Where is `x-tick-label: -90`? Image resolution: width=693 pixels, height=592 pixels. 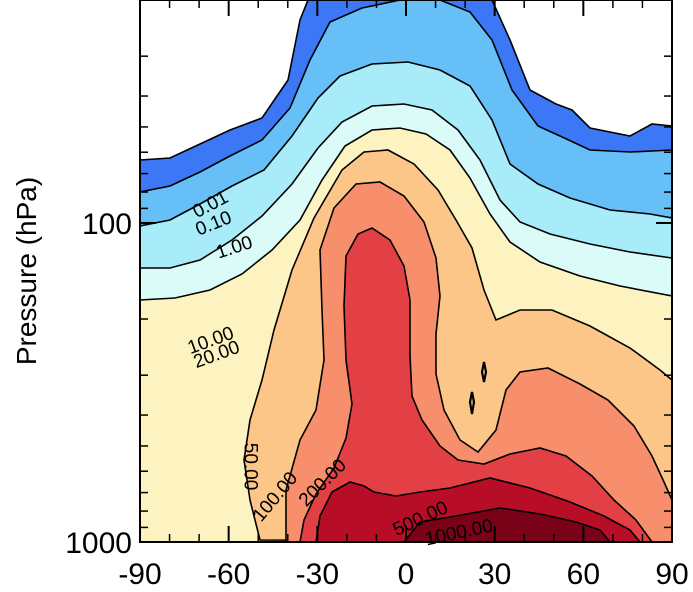
x-tick-label: -90 is located at coordinates (139, 574).